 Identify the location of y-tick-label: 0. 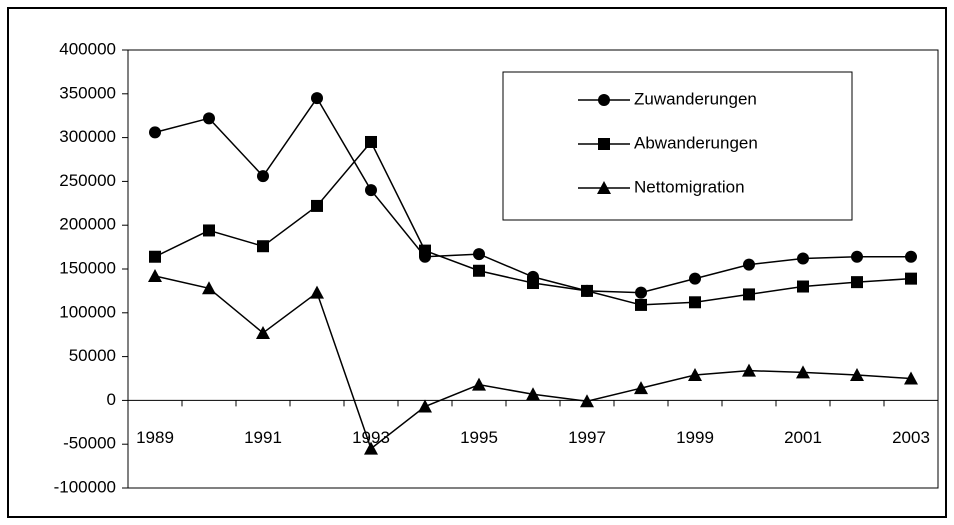
(111, 399).